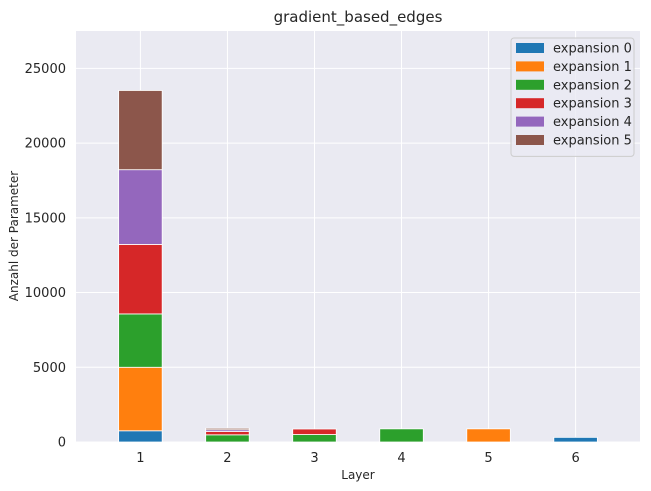 The image size is (651, 491). What do you see at coordinates (45, 293) in the screenshot?
I see `y-tick-label: 10000` at bounding box center [45, 293].